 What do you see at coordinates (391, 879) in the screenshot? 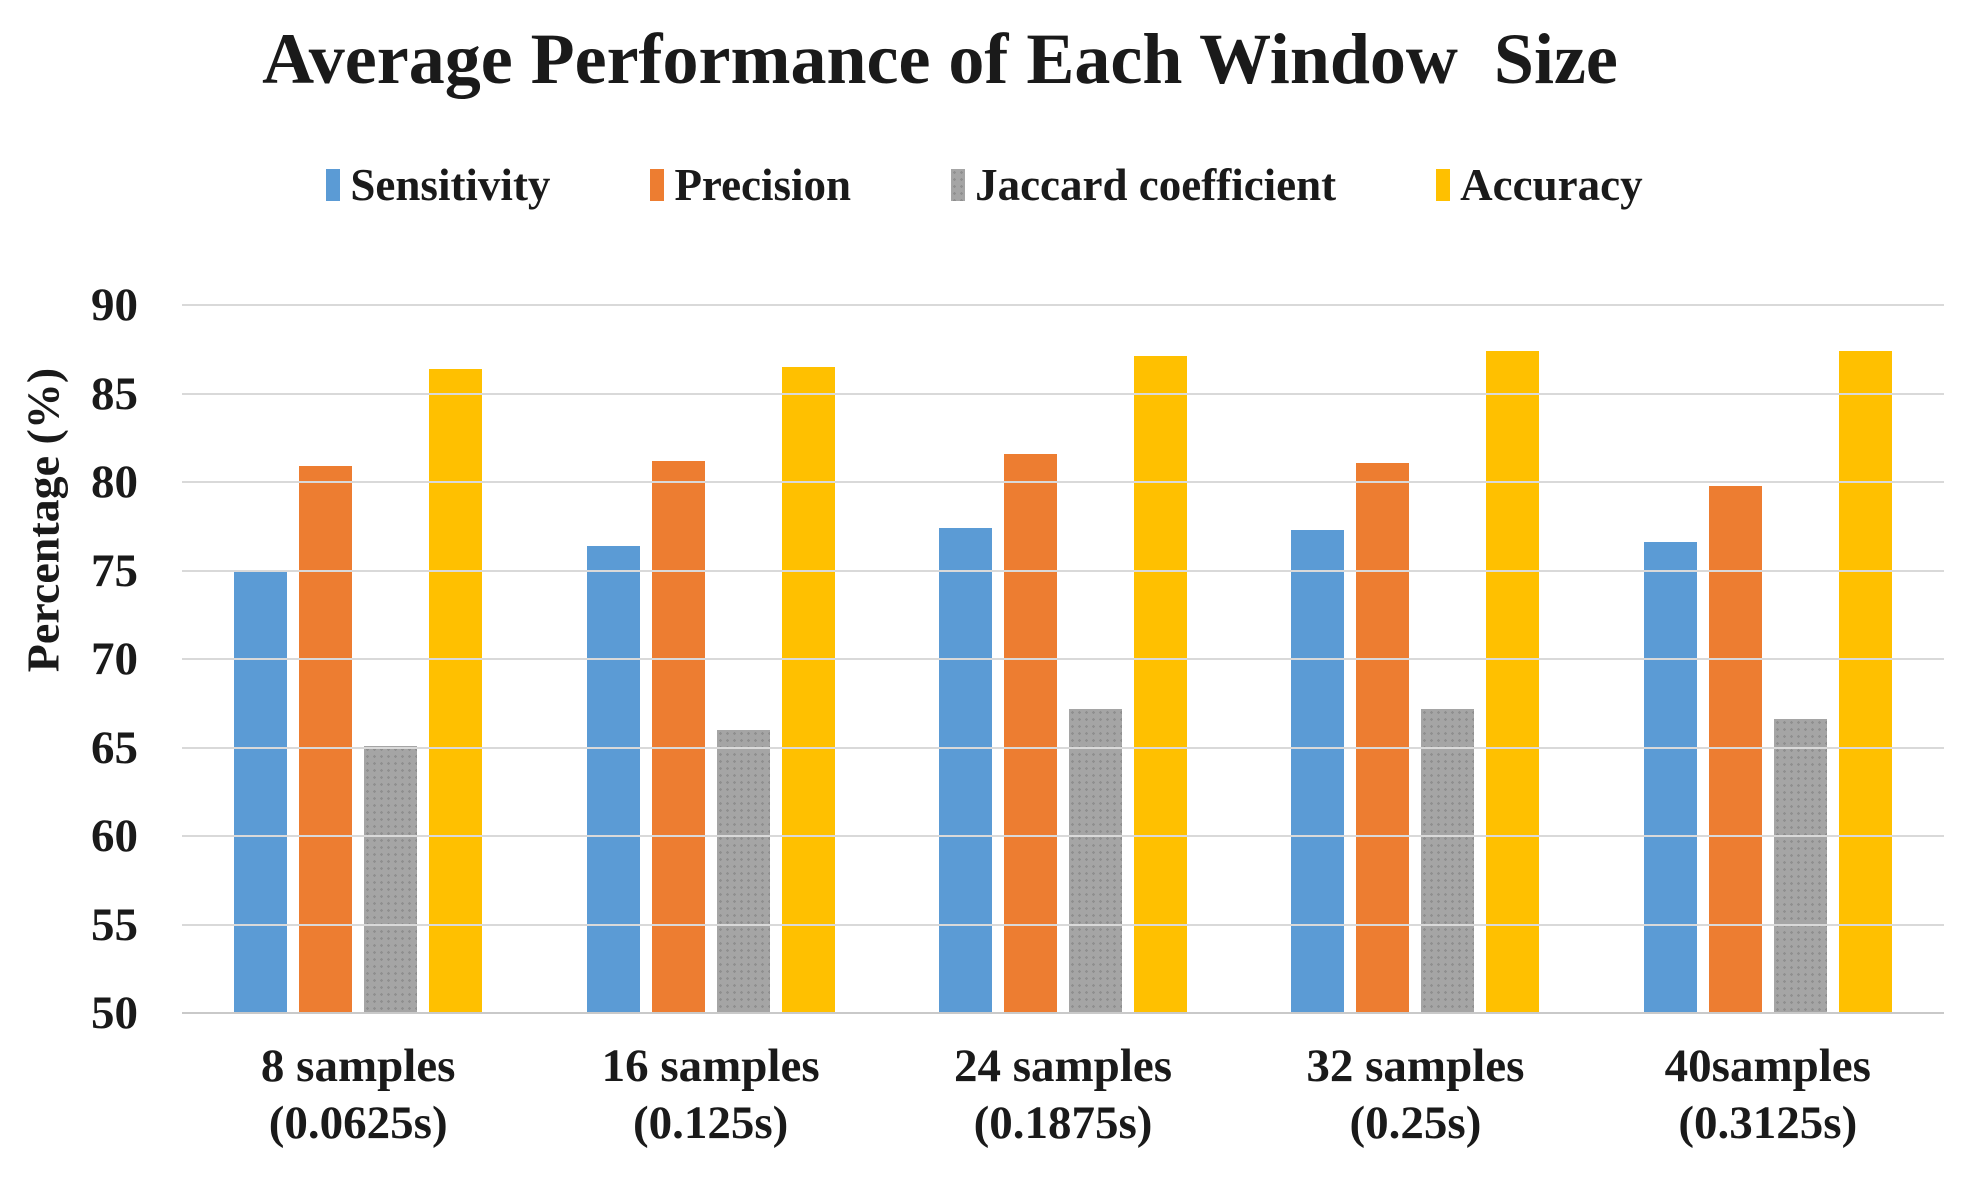
I see `bar-jaccard-coefficient-8-samples` at bounding box center [391, 879].